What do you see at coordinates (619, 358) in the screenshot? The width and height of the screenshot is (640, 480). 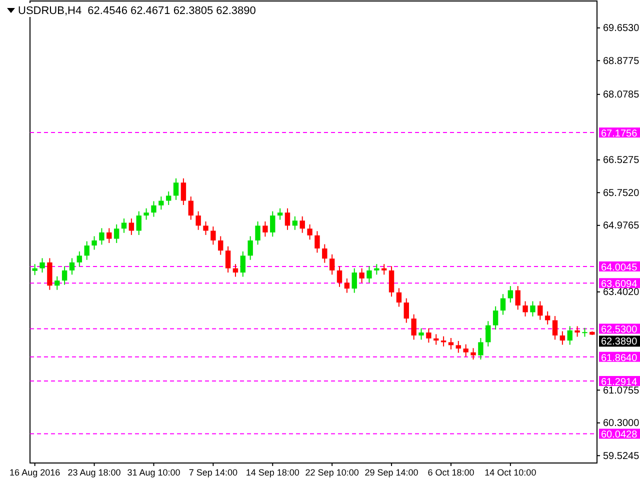 I see `ref-line-label: 61.8640` at bounding box center [619, 358].